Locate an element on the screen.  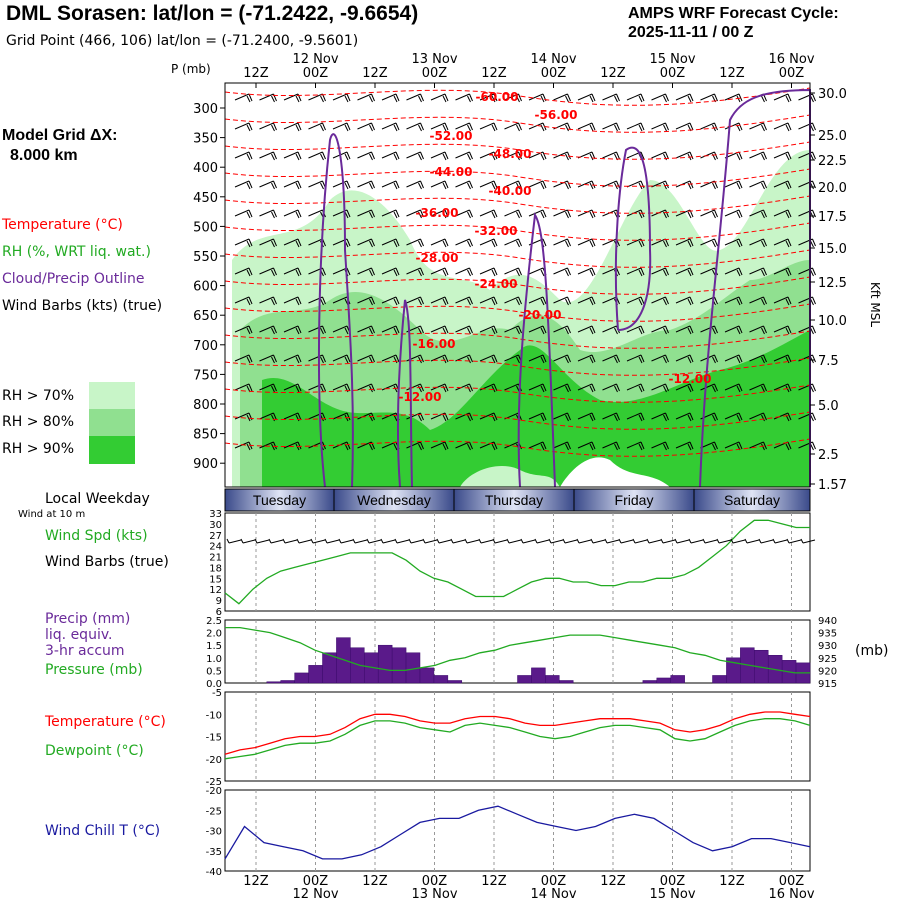
wind-chill-line is located at coordinates (517, 832).